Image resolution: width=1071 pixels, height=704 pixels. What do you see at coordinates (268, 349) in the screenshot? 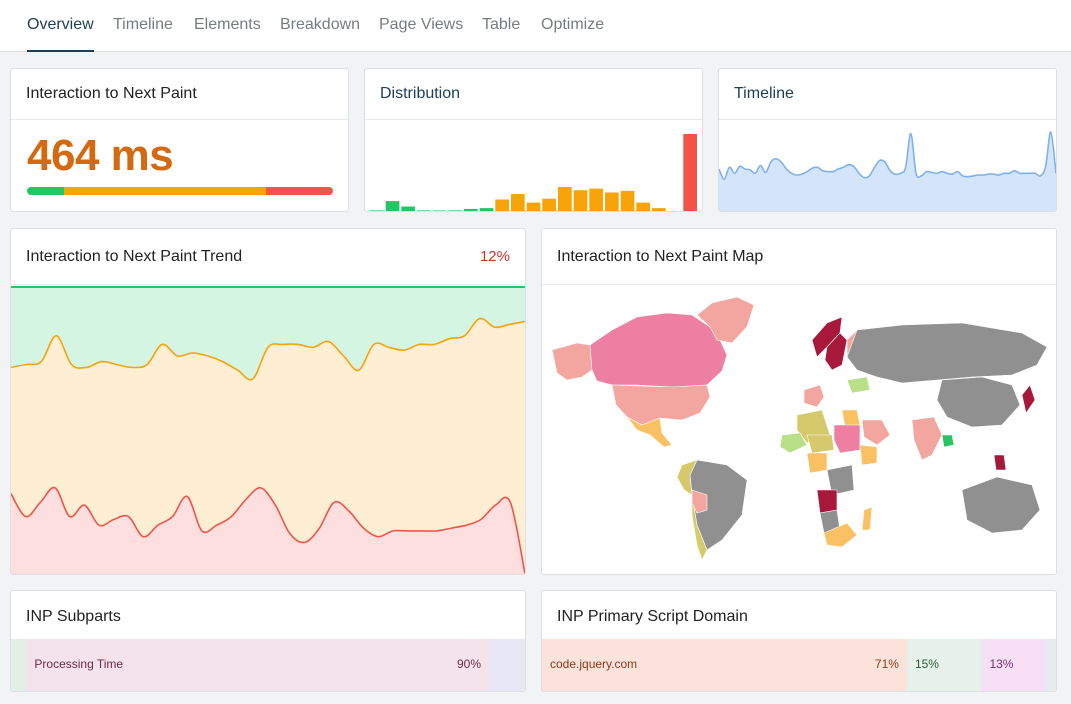
I see `trend-needs-improvement-line` at bounding box center [268, 349].